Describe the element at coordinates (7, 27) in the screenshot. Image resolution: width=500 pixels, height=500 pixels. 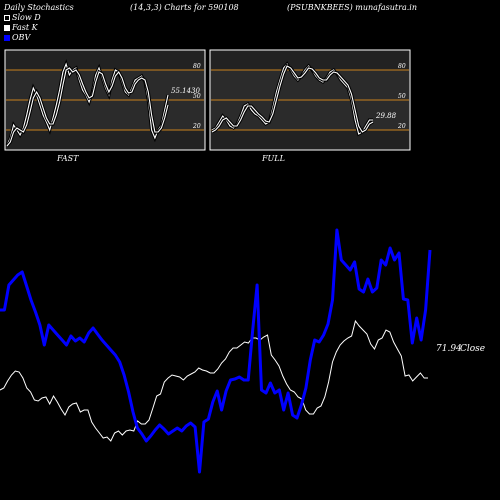
I see `fast-k-swatch-icon` at that location.